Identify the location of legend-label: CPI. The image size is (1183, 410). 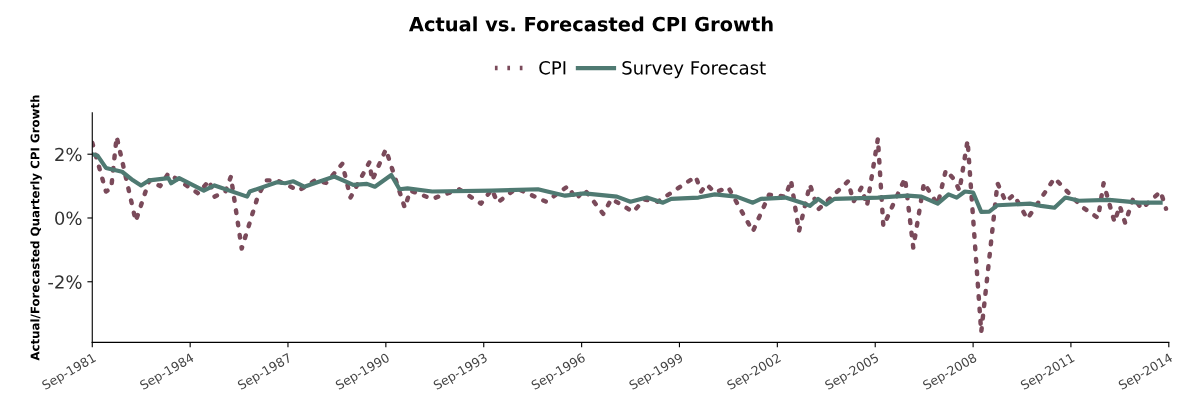
(552, 67).